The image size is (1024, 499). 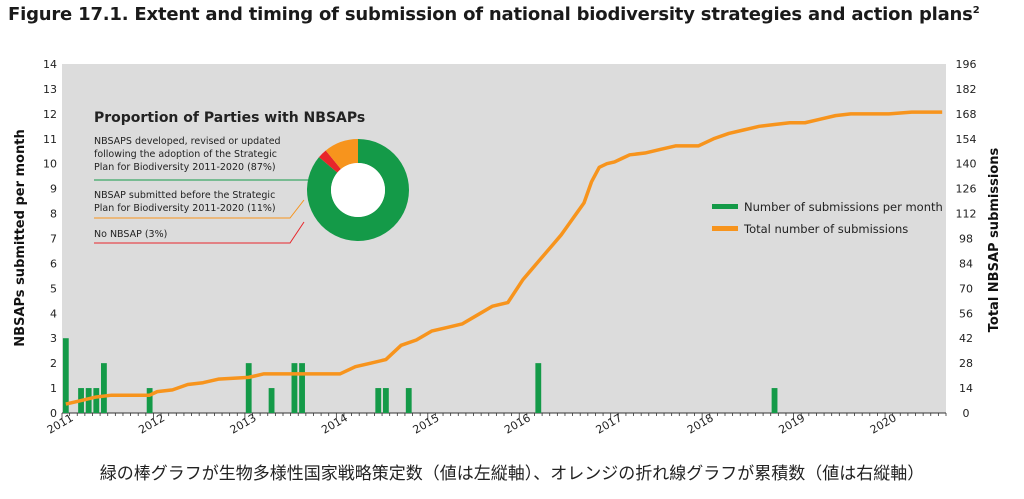 What do you see at coordinates (966, 64) in the screenshot?
I see `right-tick-label: 196` at bounding box center [966, 64].